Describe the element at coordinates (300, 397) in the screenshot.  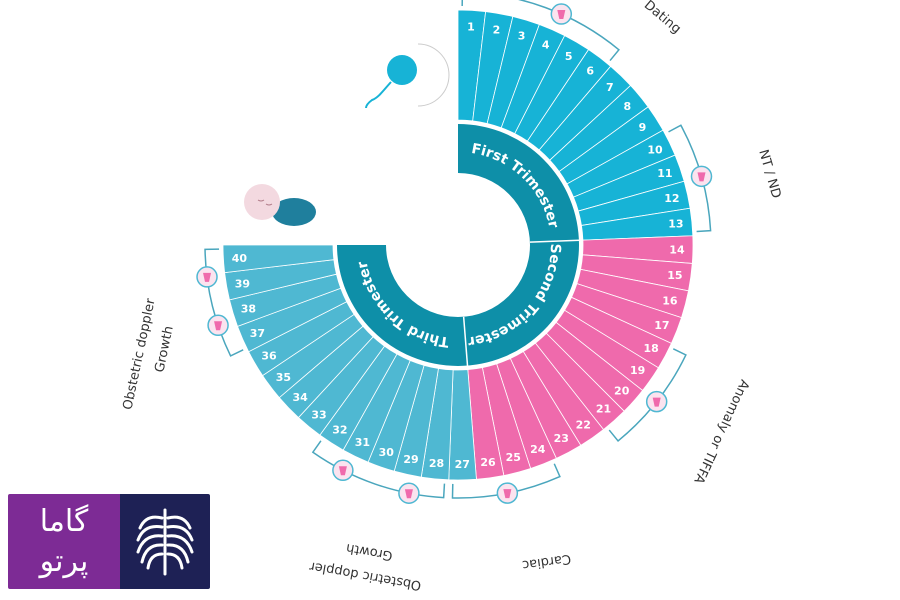
I see `week-label-34: 34` at that location.